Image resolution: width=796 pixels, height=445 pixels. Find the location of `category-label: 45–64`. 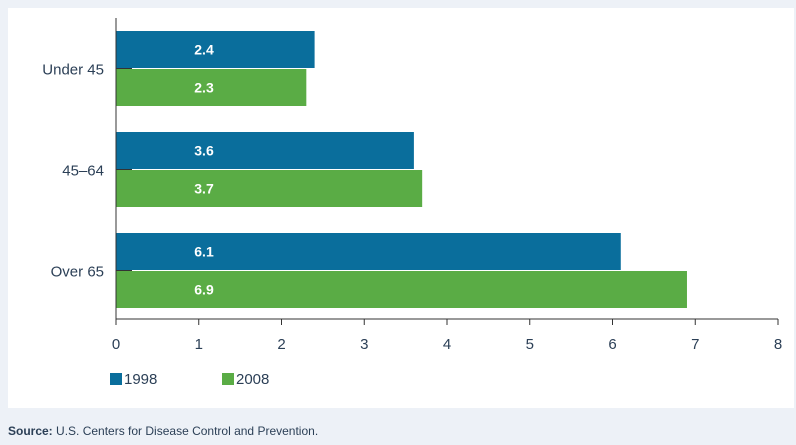

category-label: 45–64 is located at coordinates (83, 171).